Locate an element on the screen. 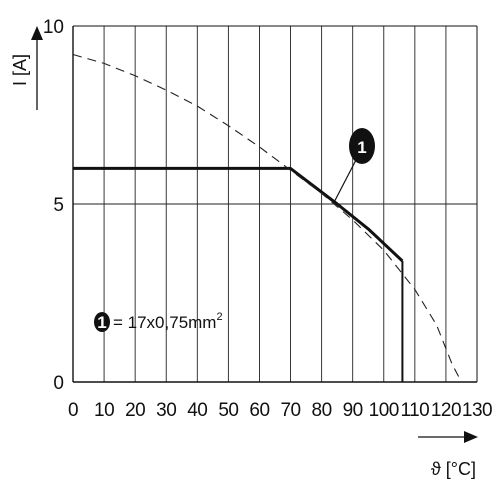 Image resolution: width=500 pixels, height=500 pixels. legend: 1 = 17x0,75mm2 is located at coordinates (158, 321).